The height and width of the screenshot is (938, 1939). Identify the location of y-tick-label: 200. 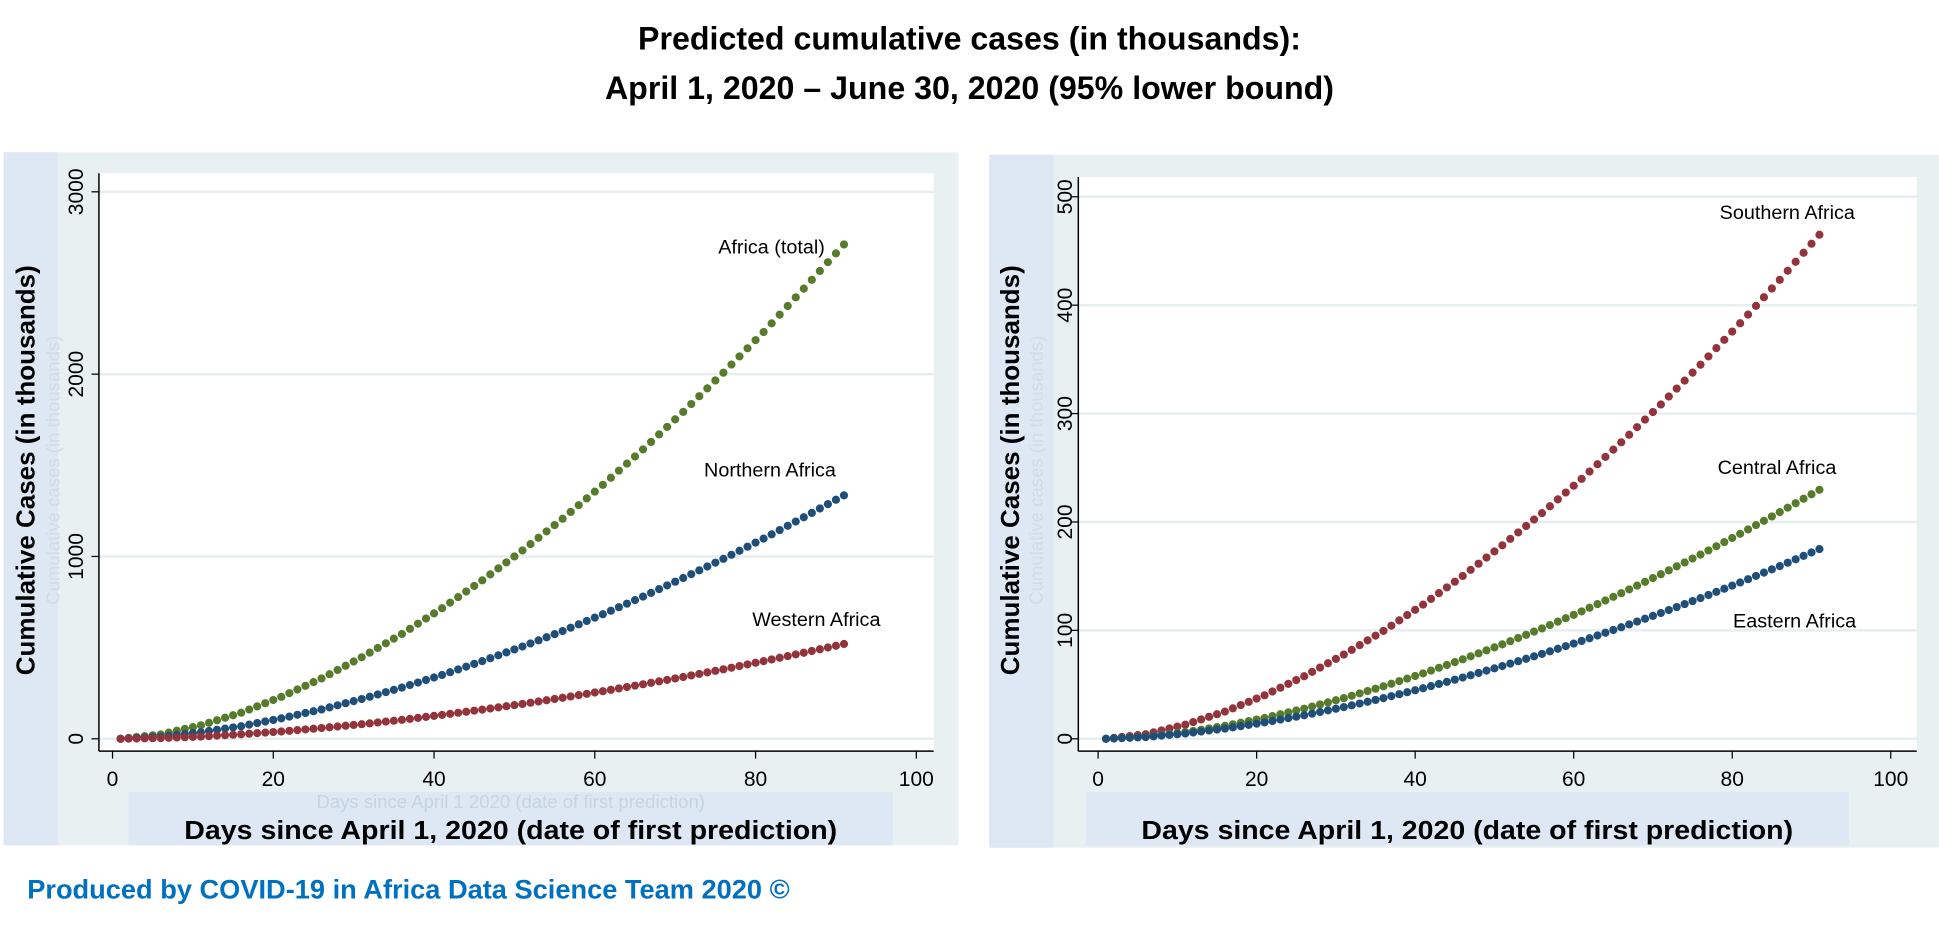
(1065, 521).